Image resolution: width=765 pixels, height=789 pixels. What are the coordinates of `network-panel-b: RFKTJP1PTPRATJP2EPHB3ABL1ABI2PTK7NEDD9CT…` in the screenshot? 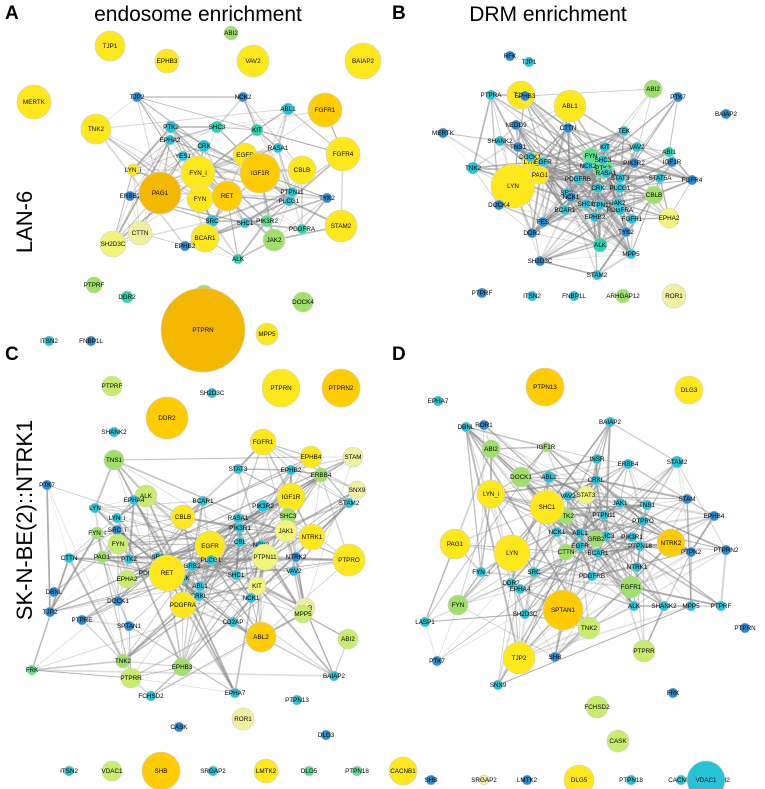 It's located at (585, 179).